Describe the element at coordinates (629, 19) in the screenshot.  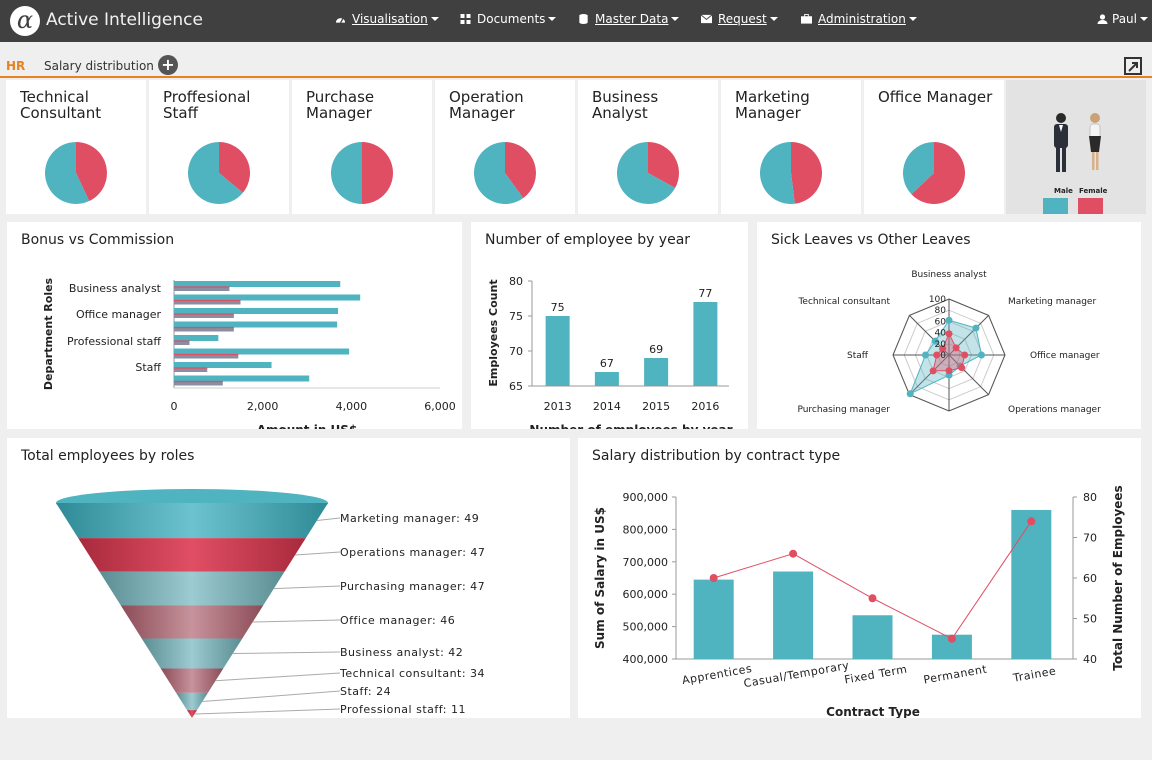
I see `nav-master-data: Master Data` at that location.